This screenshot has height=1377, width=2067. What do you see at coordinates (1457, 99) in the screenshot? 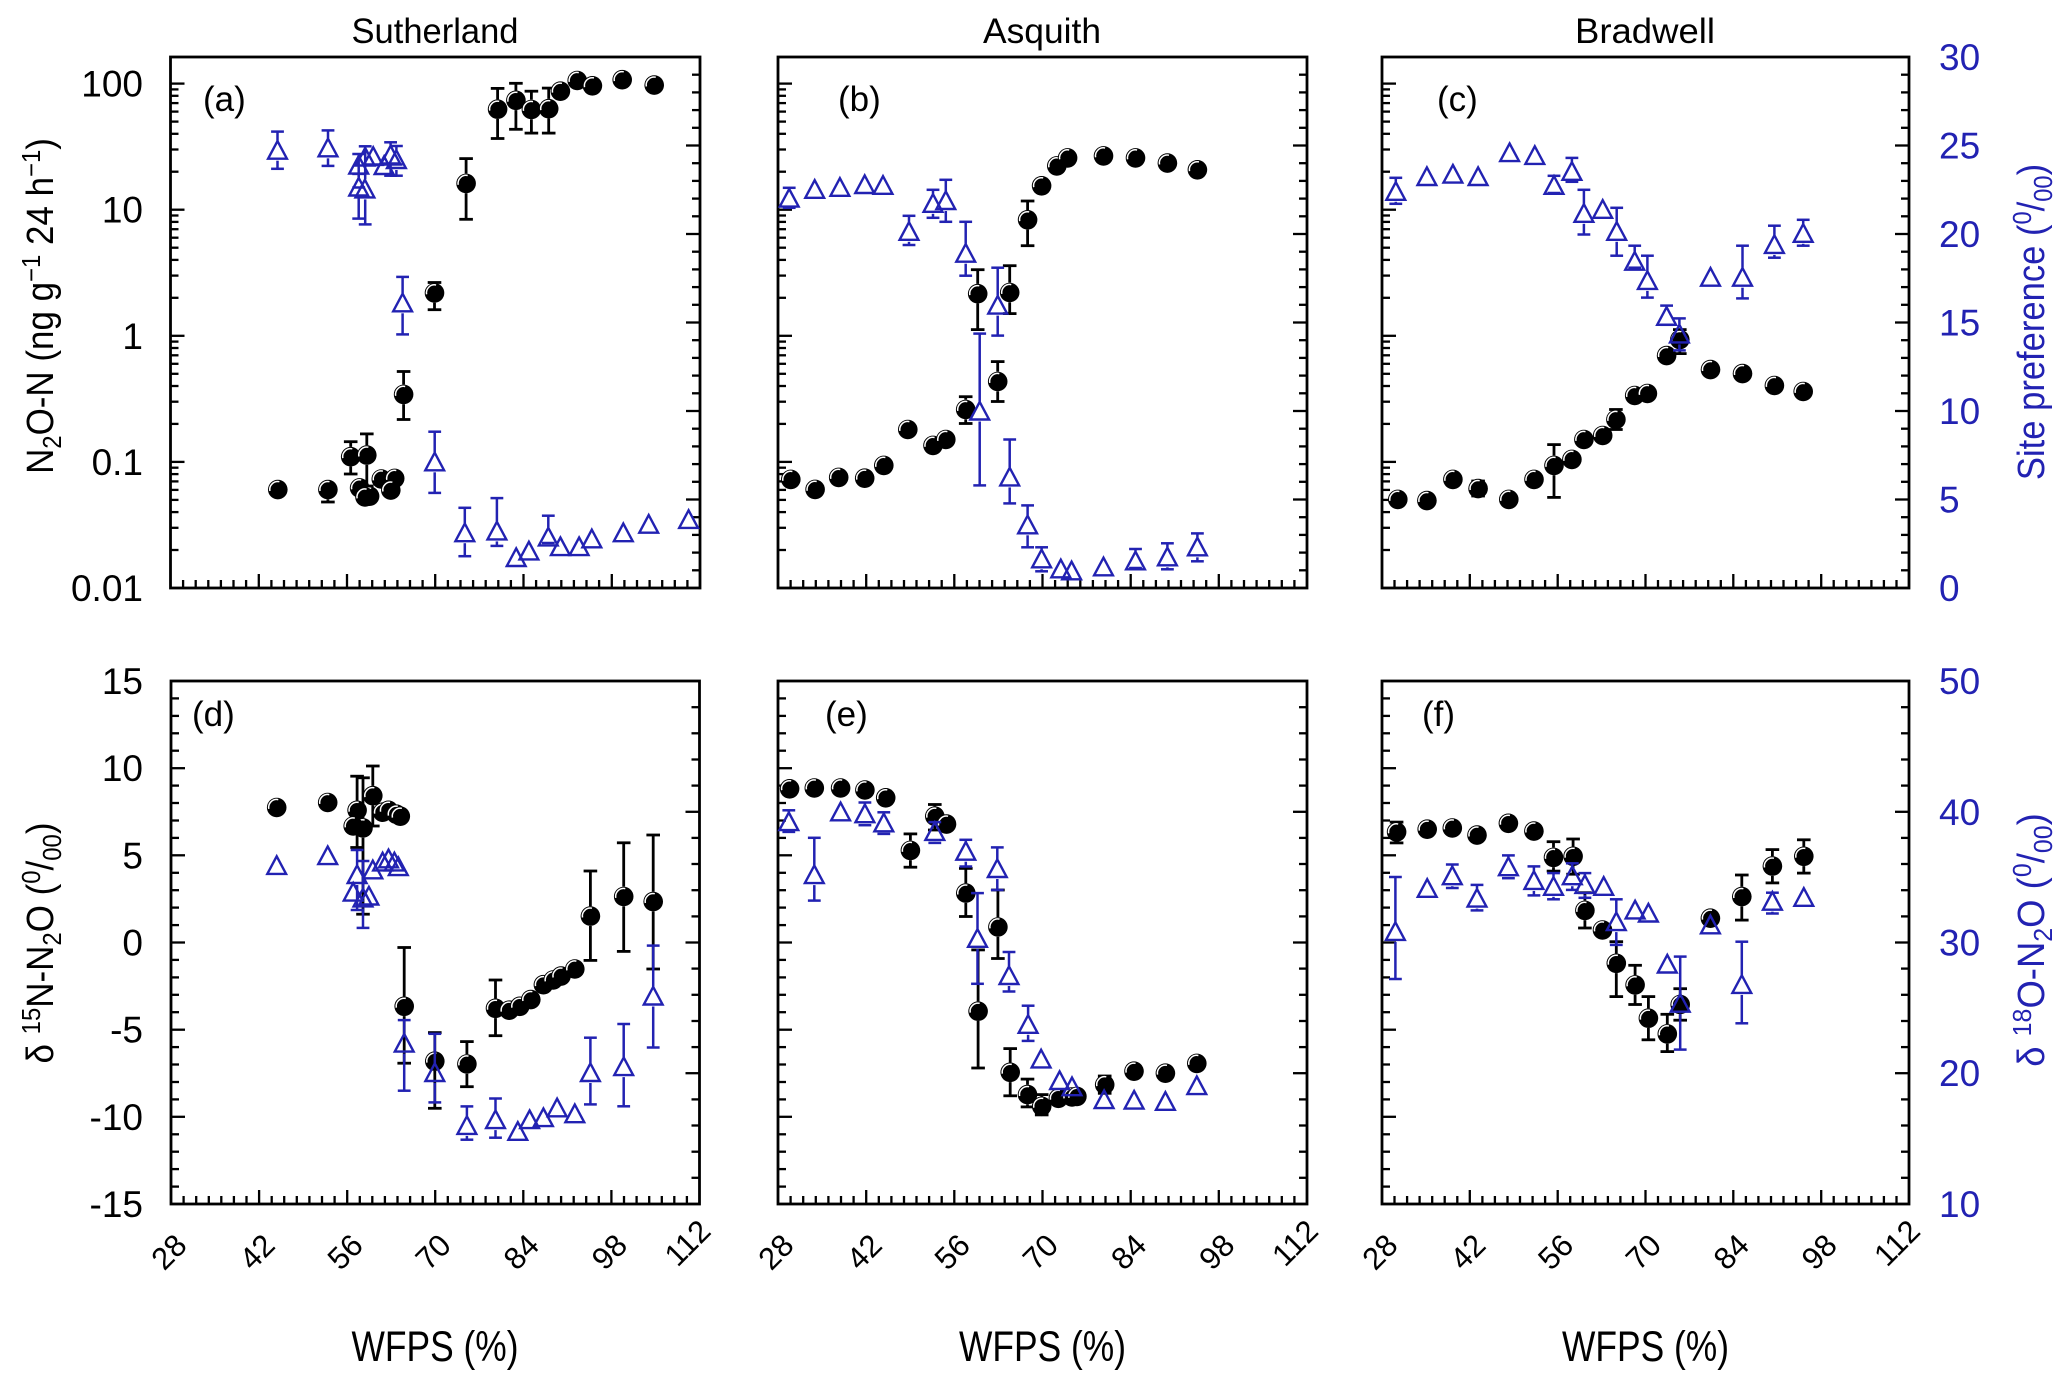
I see `svg-text: (c)` at bounding box center [1457, 99].